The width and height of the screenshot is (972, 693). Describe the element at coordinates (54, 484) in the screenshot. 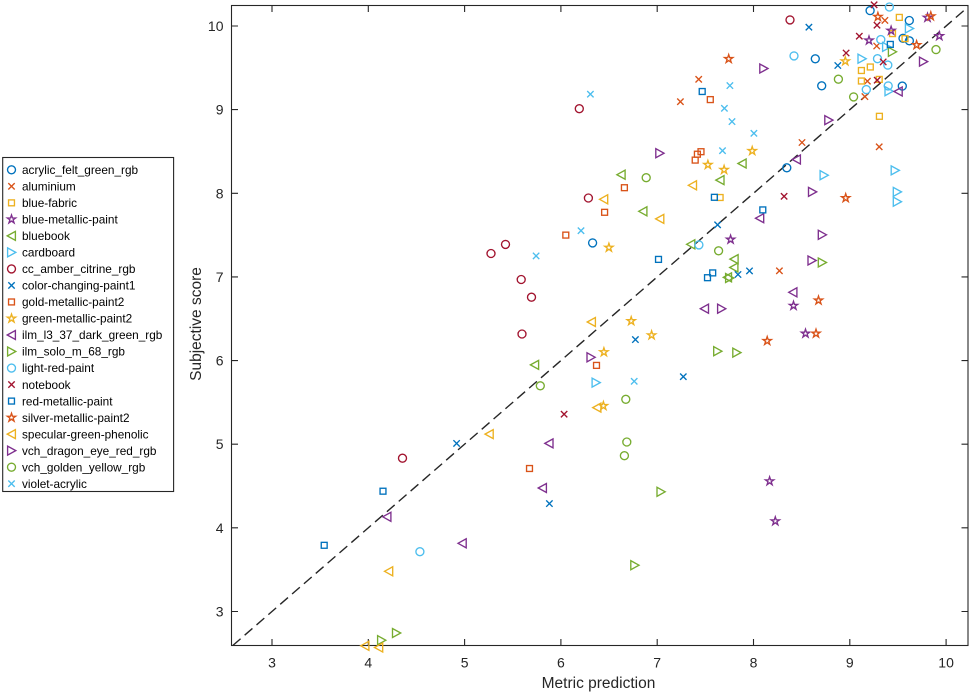

I see `svg-text: violet-acrylic` at that location.